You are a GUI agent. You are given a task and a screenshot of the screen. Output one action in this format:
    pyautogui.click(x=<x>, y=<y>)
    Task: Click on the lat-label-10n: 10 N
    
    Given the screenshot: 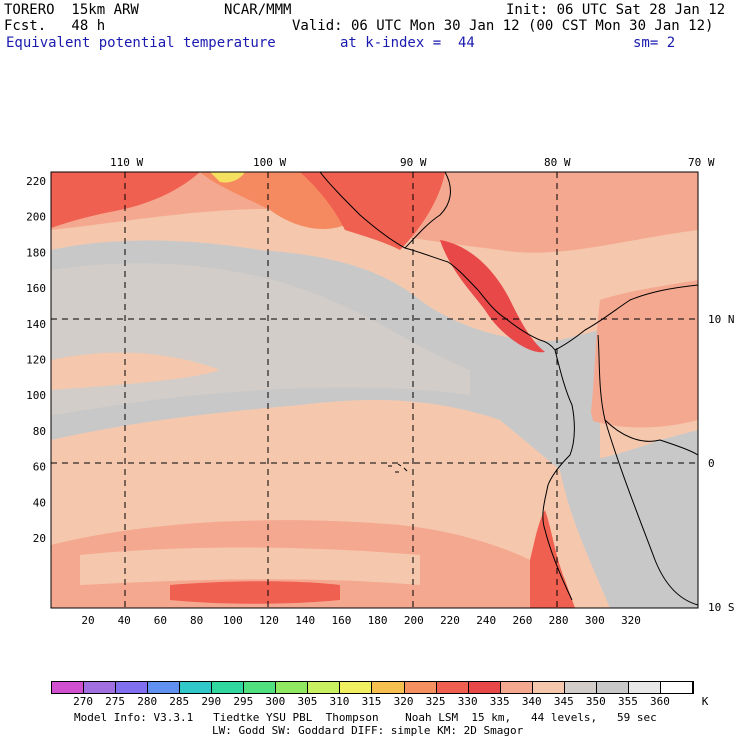 What is the action you would take?
    pyautogui.click(x=721, y=319)
    